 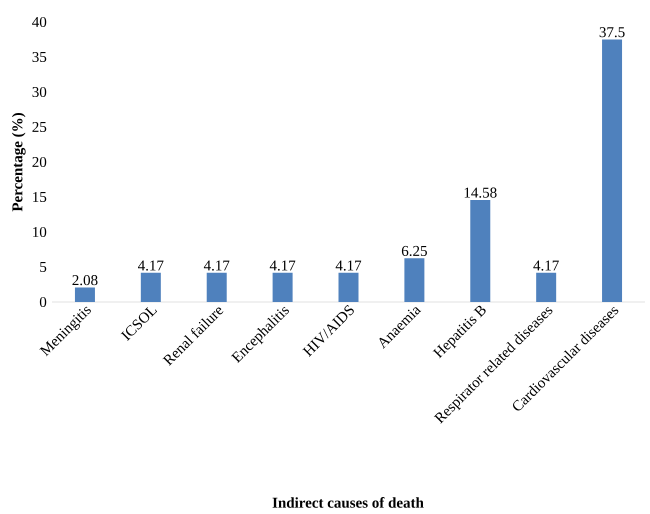 What do you see at coordinates (39, 57) in the screenshot?
I see `y-tick-label: 35` at bounding box center [39, 57].